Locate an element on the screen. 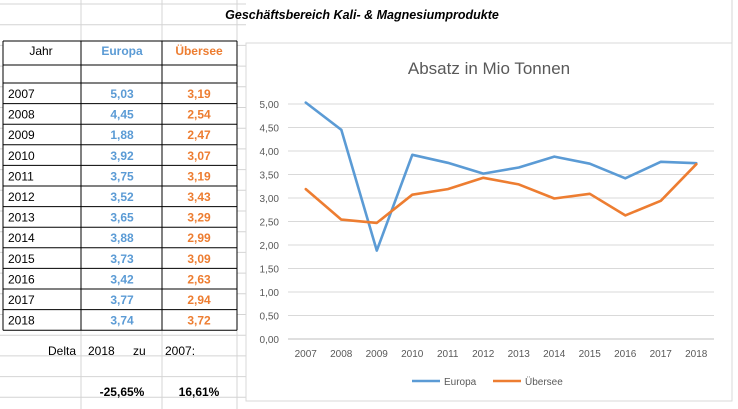  row-uebersee-value: 3,07 is located at coordinates (199, 156).